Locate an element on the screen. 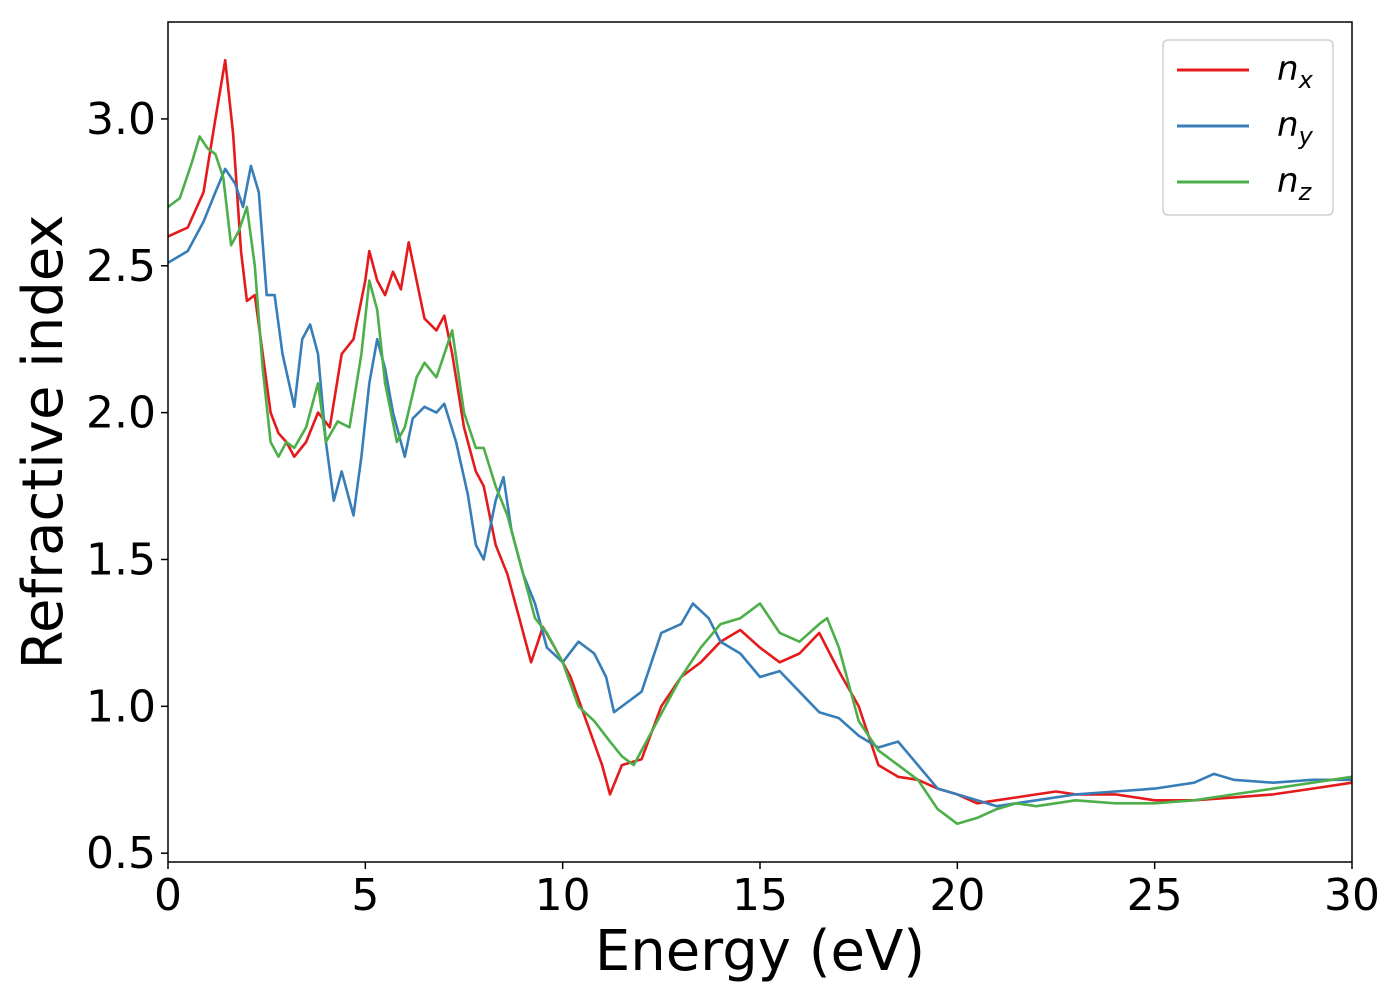 Image resolution: width=1400 pixels, height=1000 pixels. x-tick-label: 0 is located at coordinates (168, 895).